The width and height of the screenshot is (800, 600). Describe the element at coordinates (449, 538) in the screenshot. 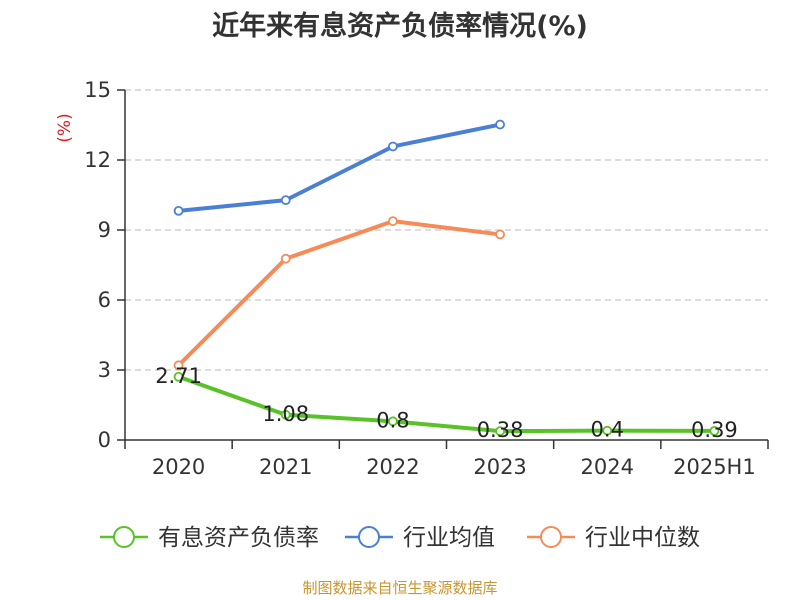

I see `legend-label: 行业均值` at that location.